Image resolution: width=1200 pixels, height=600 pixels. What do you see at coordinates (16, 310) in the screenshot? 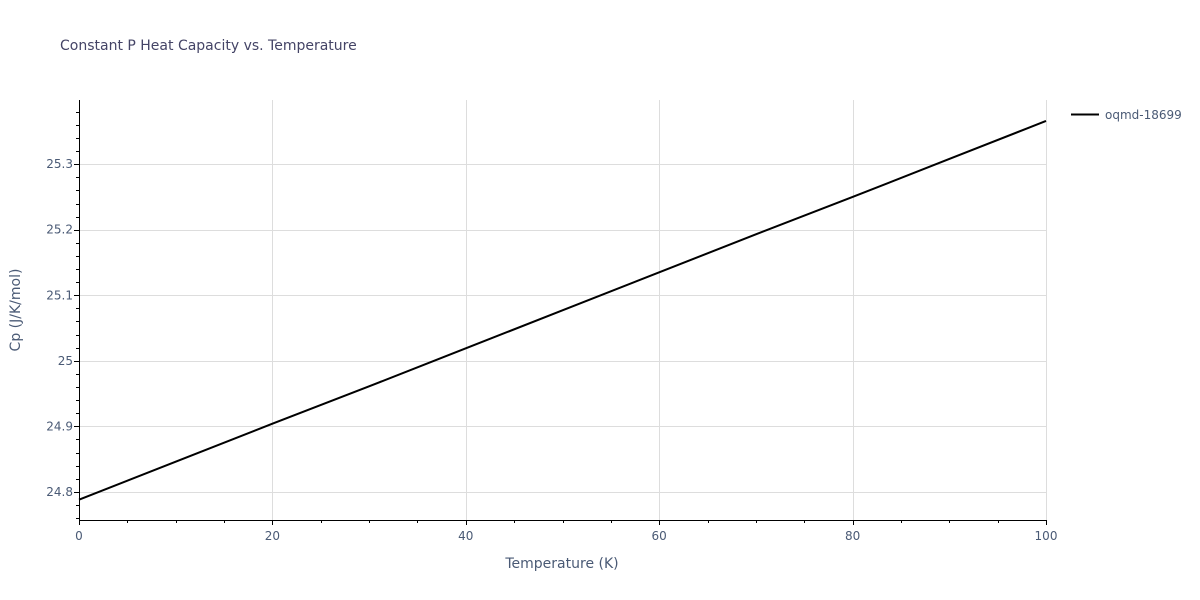
I see `y-axis-title: Cp (J/K/mol)` at bounding box center [16, 310].